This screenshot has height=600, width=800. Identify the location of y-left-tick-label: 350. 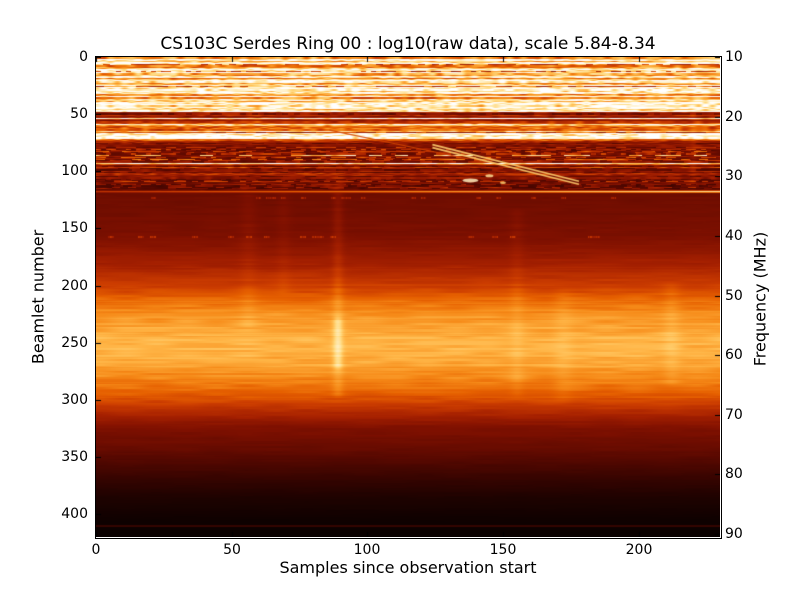
(74, 457).